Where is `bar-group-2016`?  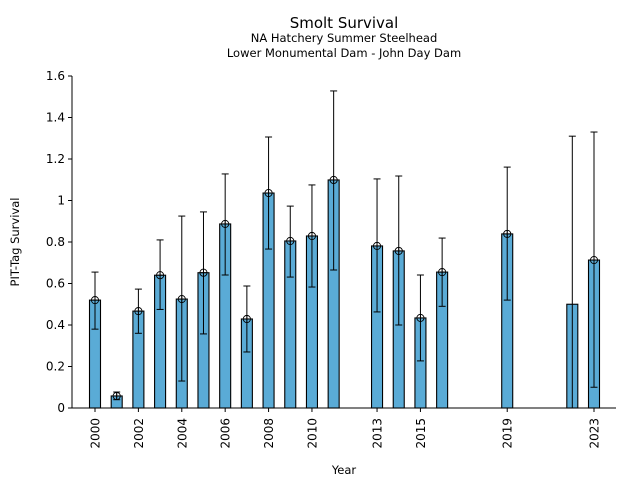
bar-group-2016 is located at coordinates (442, 323).